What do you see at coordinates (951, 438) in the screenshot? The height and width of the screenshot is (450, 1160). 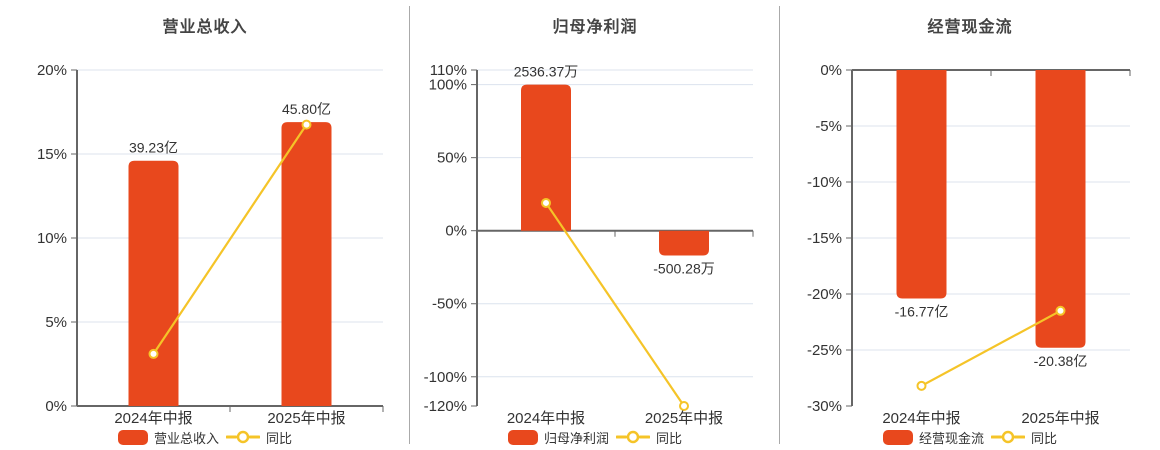 I see `bar-series-label: 经营现金流` at bounding box center [951, 438].